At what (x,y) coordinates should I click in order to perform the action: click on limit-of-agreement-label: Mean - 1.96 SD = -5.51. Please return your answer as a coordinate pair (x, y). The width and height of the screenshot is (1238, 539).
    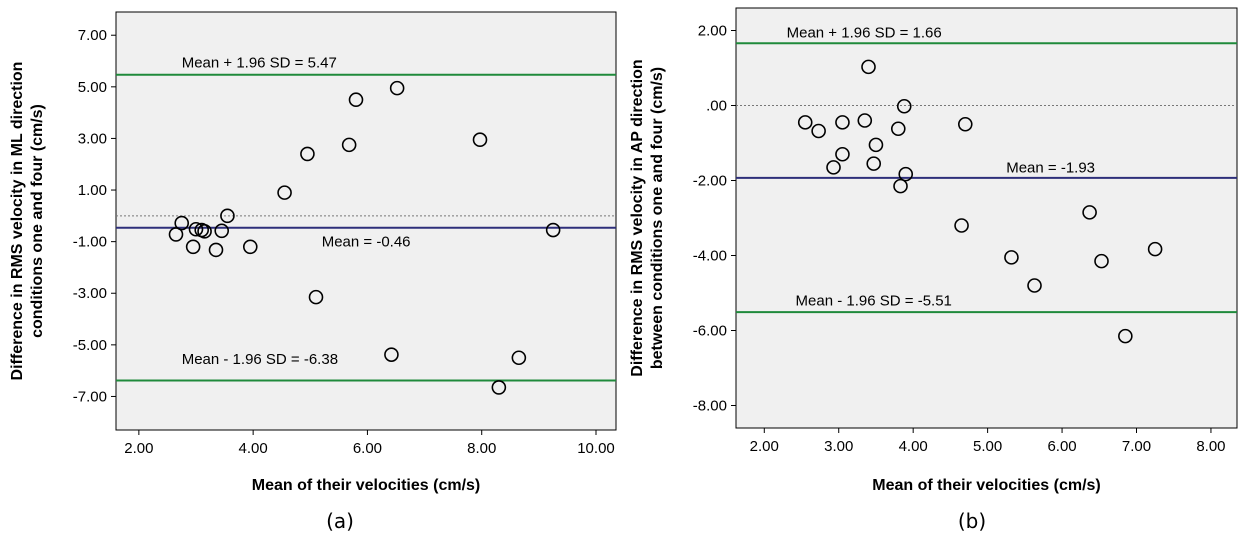
    Looking at the image, I should click on (874, 301).